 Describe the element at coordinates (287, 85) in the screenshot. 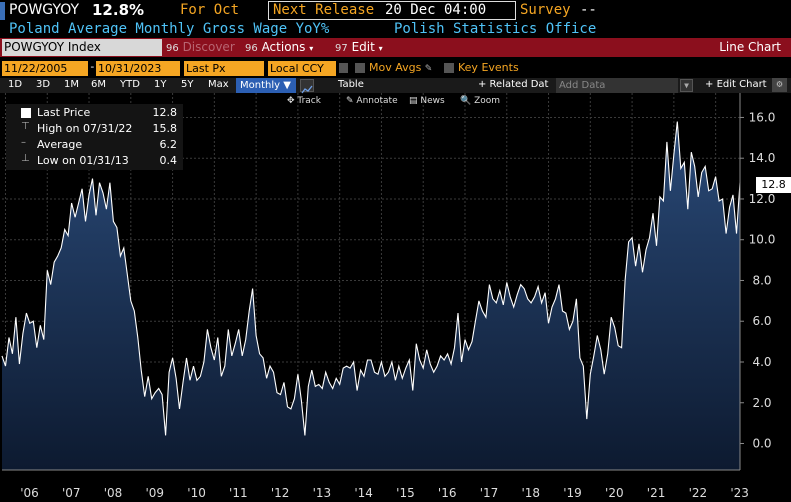

I see `frequency-dropdown-icon: ▼` at that location.